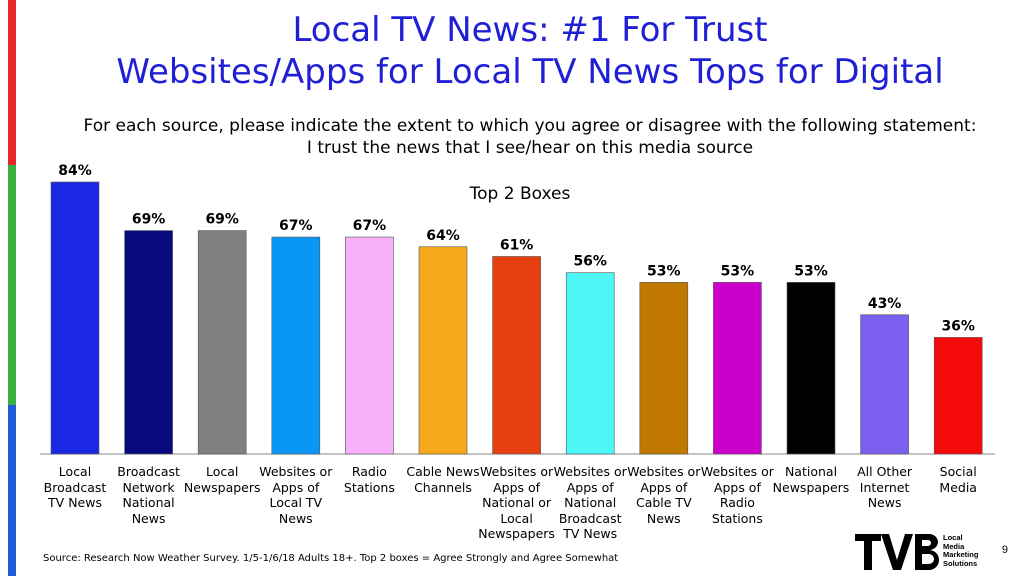 The height and width of the screenshot is (577, 1024). I want to click on category-label: Social Media, so click(958, 479).